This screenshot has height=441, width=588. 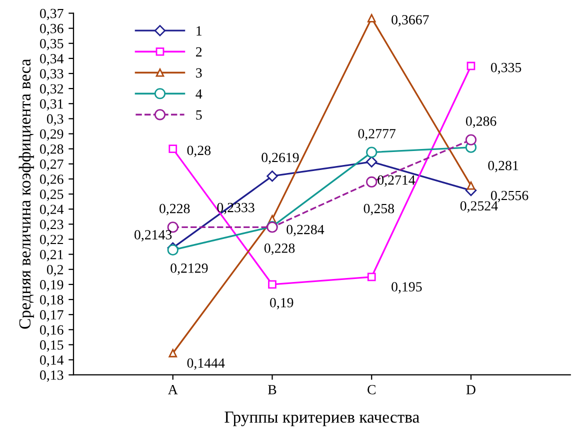 What do you see at coordinates (272, 389) in the screenshot?
I see `x-tick-label: B` at bounding box center [272, 389].